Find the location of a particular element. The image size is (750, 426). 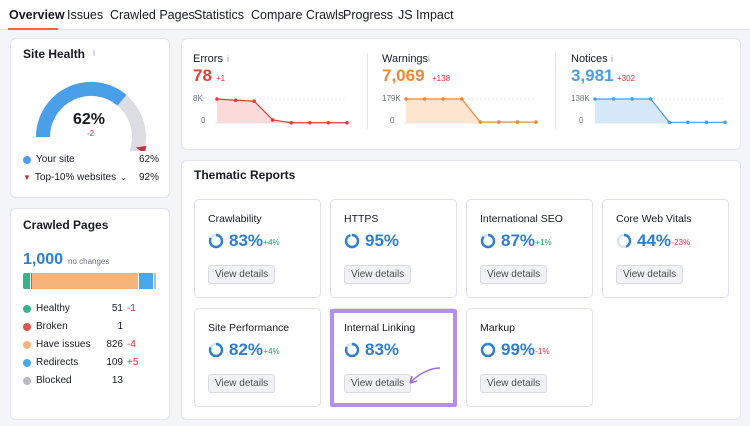

tab-statistics: Statistics is located at coordinates (219, 15).